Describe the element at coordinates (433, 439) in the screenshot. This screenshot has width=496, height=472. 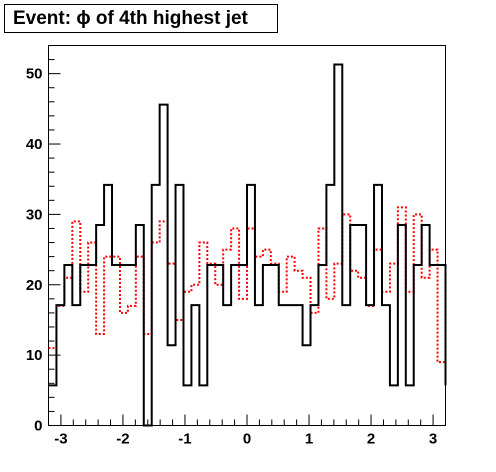
I see `x-tick-label: 3` at that location.